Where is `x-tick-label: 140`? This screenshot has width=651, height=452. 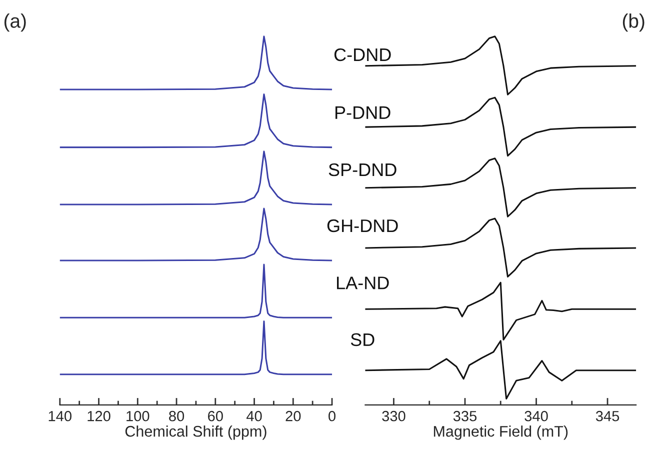
x-tick-label: 140 is located at coordinates (60, 416).